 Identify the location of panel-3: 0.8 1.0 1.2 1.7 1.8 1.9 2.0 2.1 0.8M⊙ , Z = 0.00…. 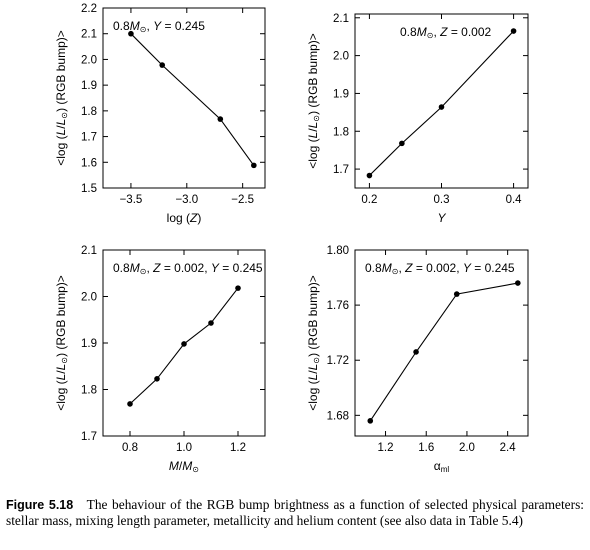
(160, 359).